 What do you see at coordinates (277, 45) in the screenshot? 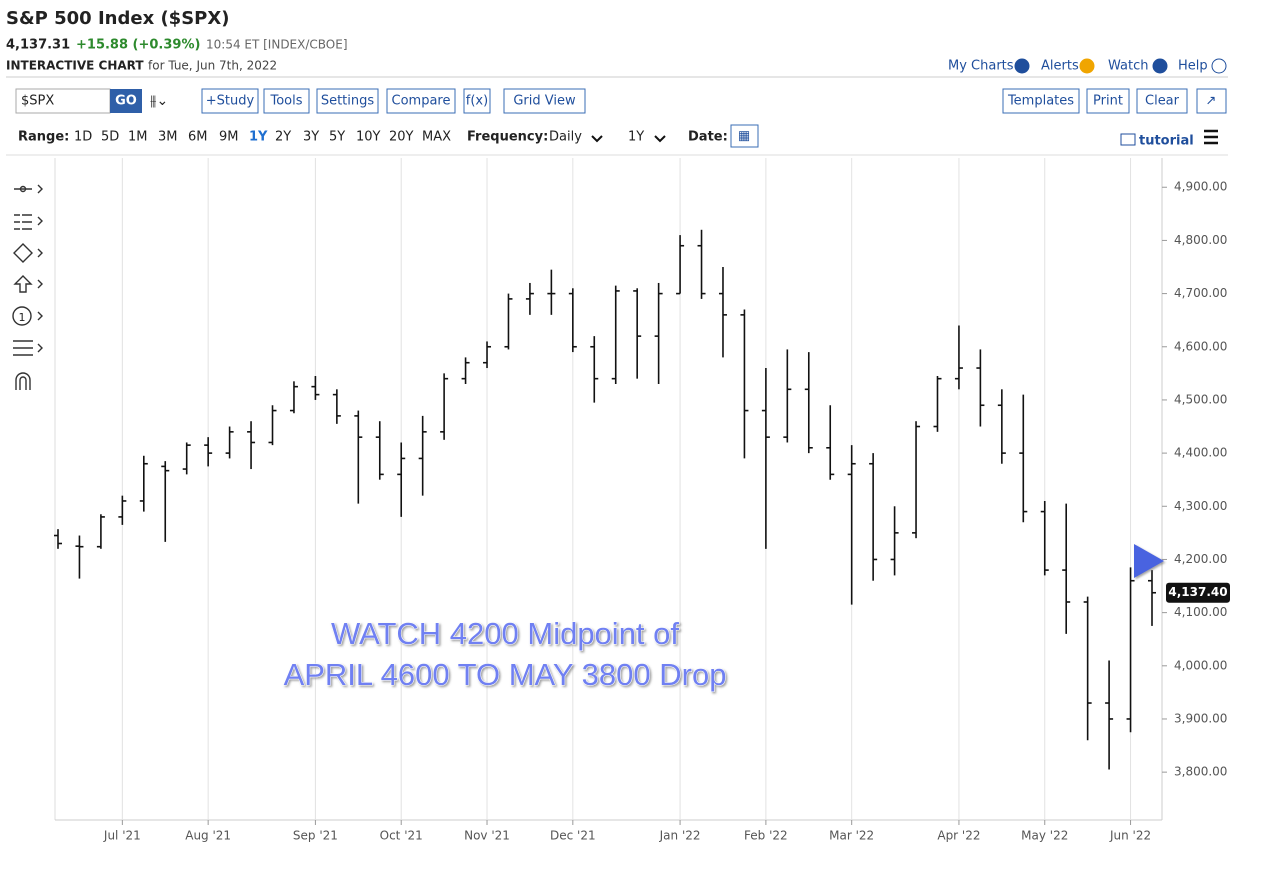
I see `time: 10:54 ET [INDEX/CBOE]` at bounding box center [277, 45].